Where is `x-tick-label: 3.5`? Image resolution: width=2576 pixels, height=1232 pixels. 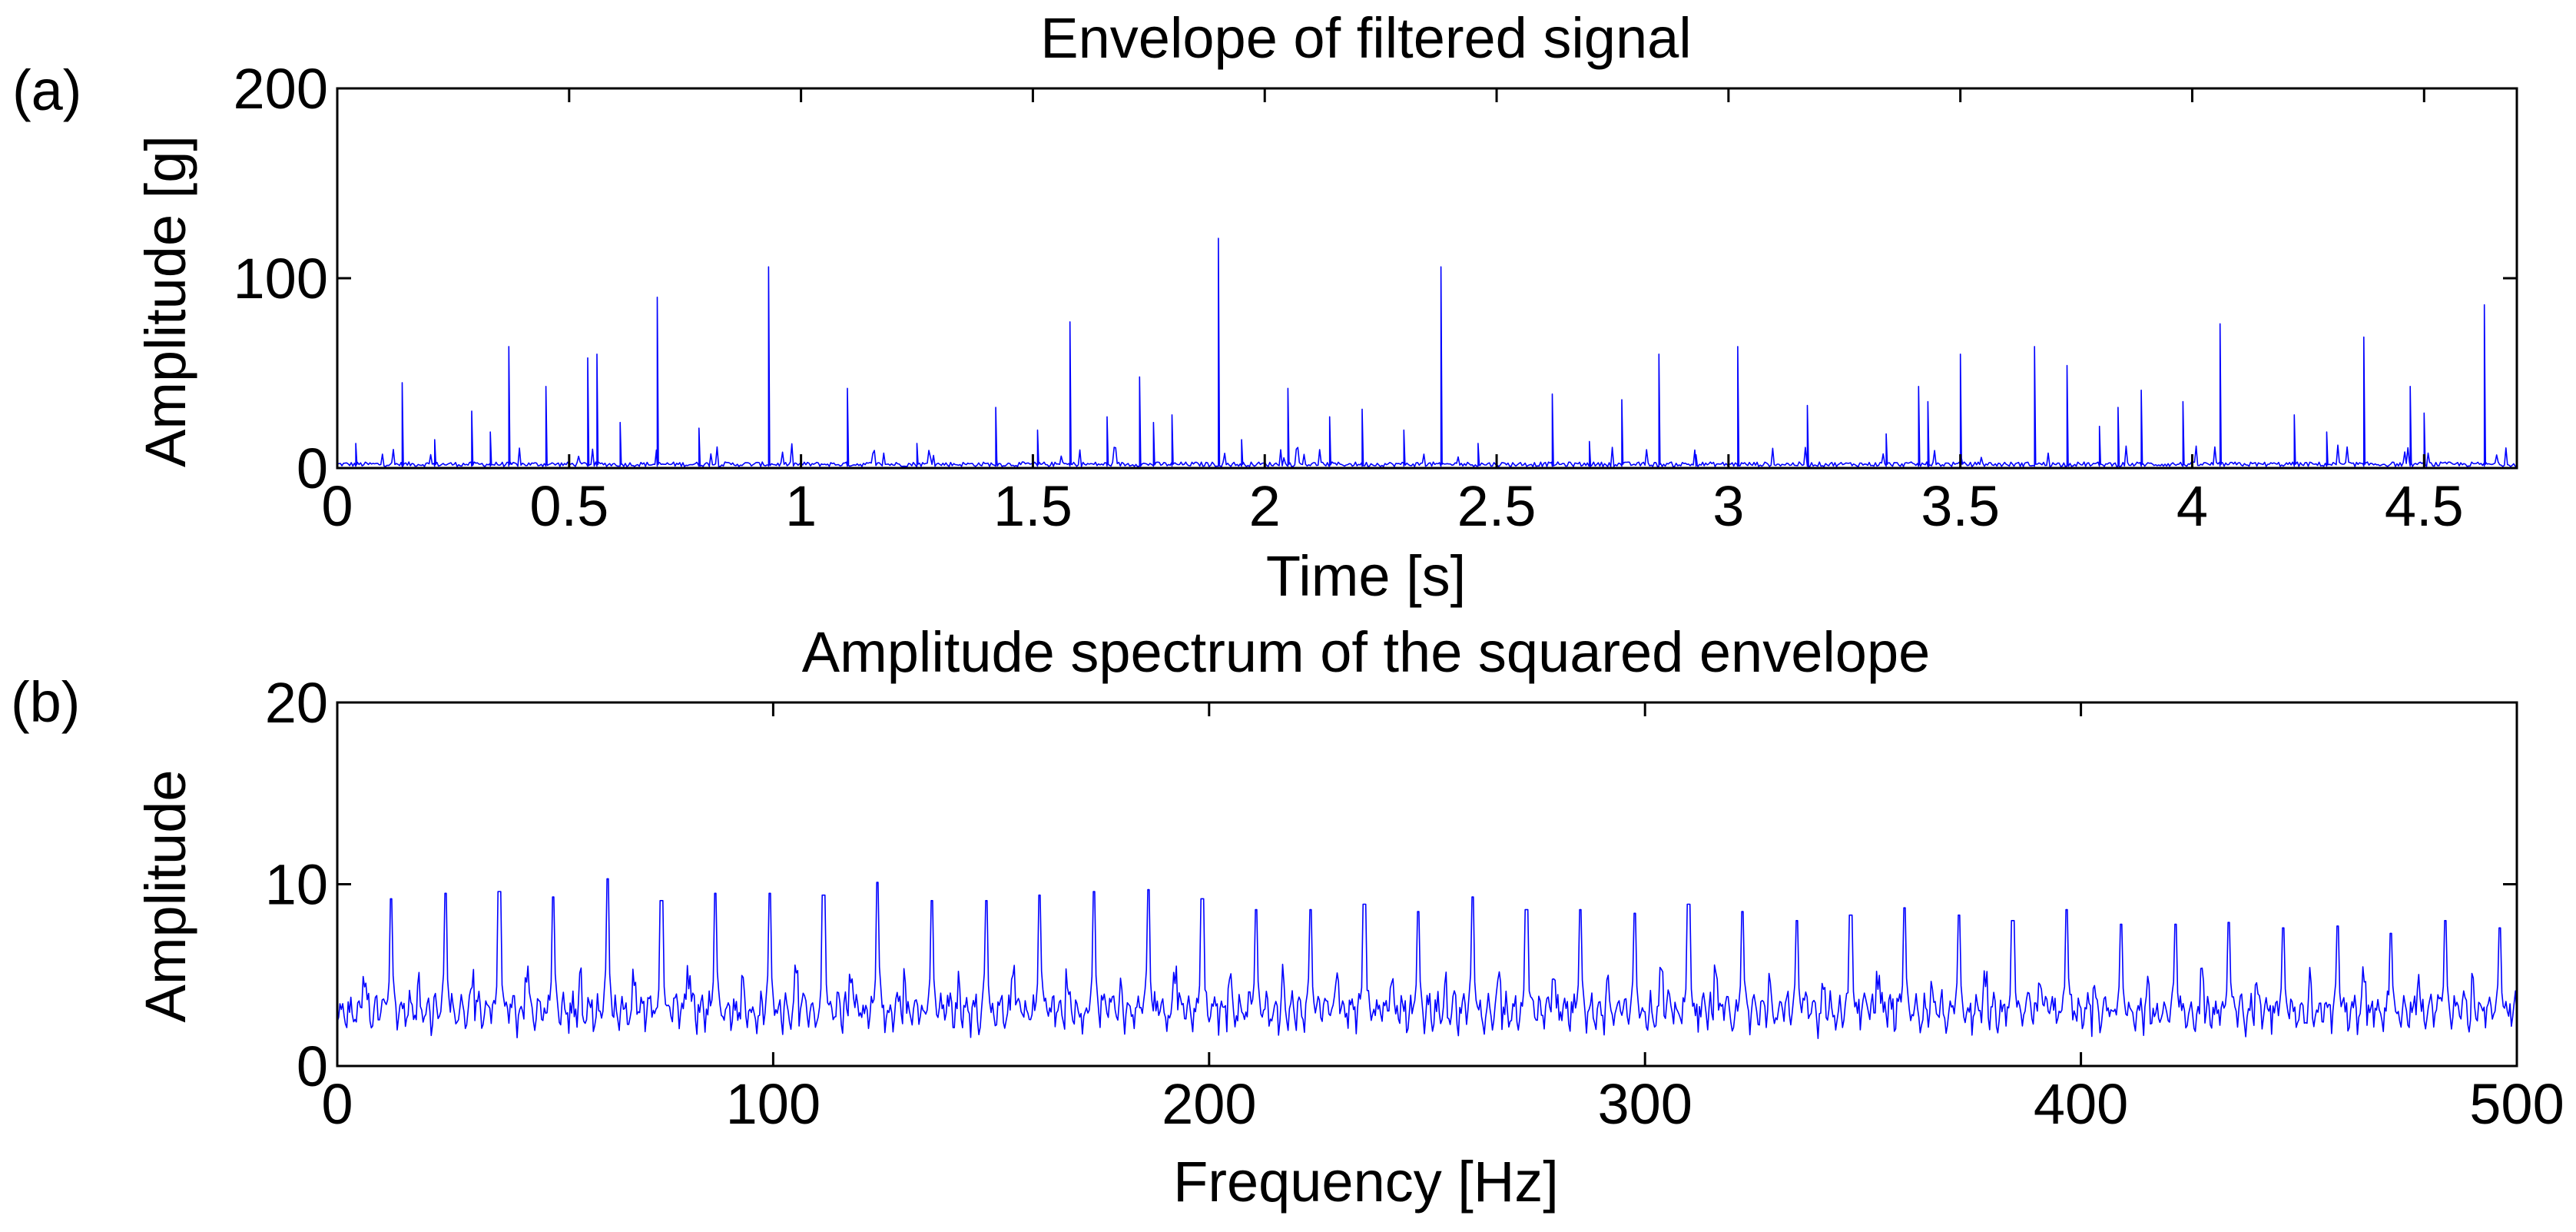 x-tick-label: 3.5 is located at coordinates (1960, 506).